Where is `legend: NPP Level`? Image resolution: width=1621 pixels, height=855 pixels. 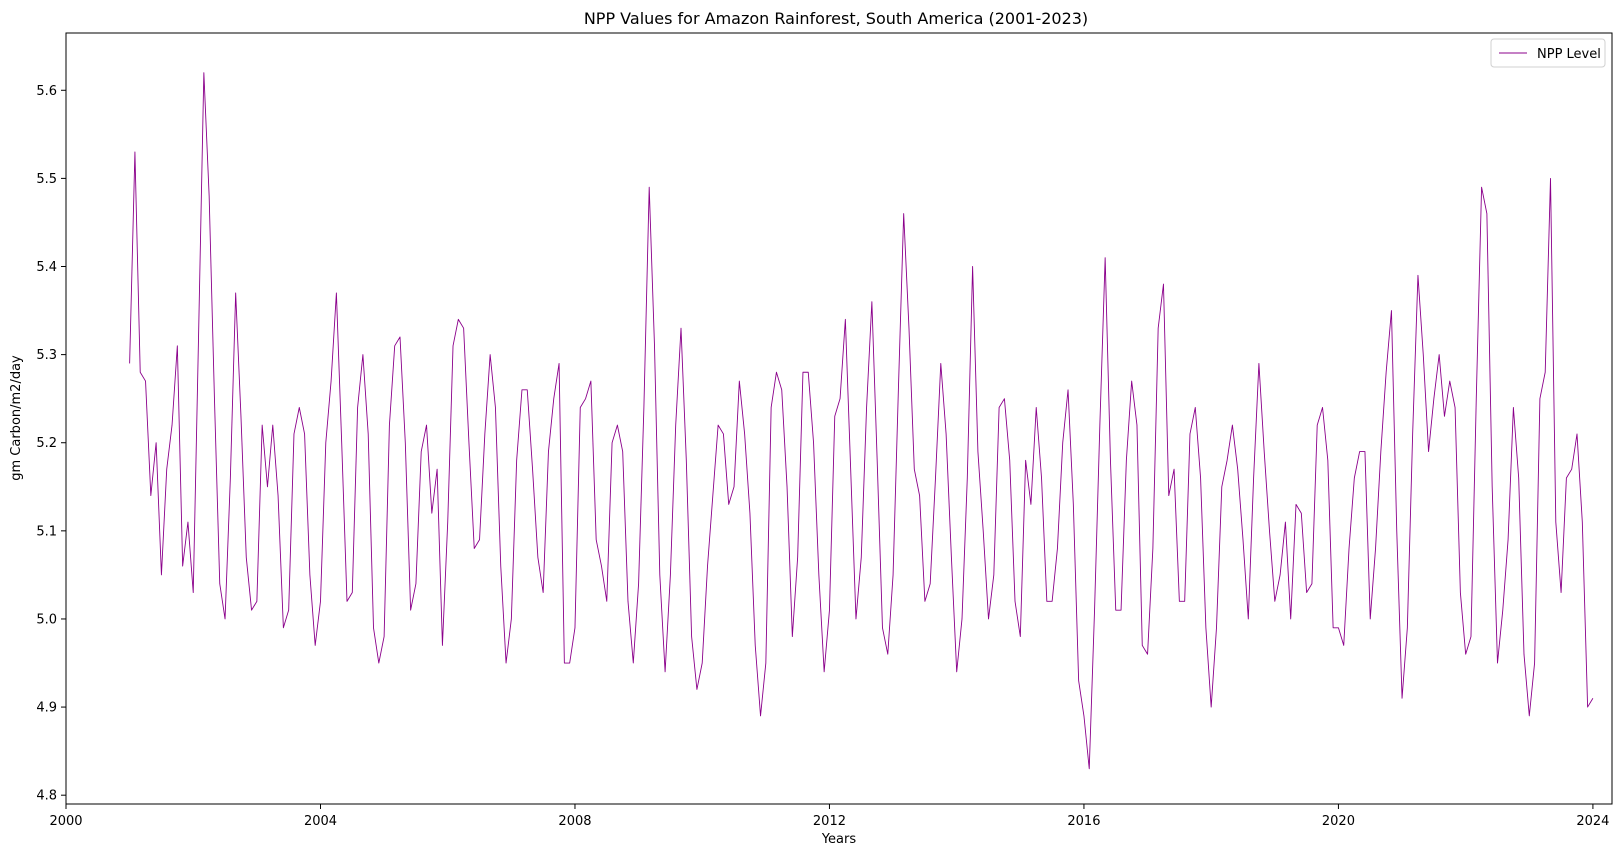
legend: NPP Level is located at coordinates (1548, 53).